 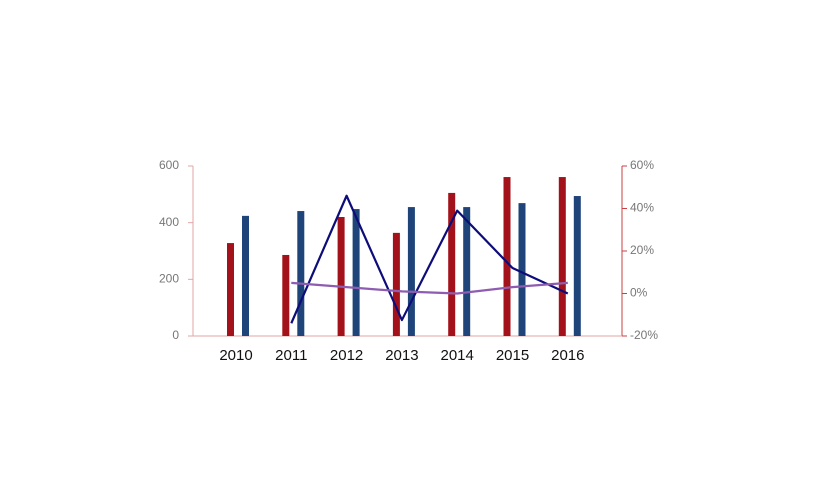 What do you see at coordinates (291, 355) in the screenshot?
I see `x-tick-label: 2011` at bounding box center [291, 355].